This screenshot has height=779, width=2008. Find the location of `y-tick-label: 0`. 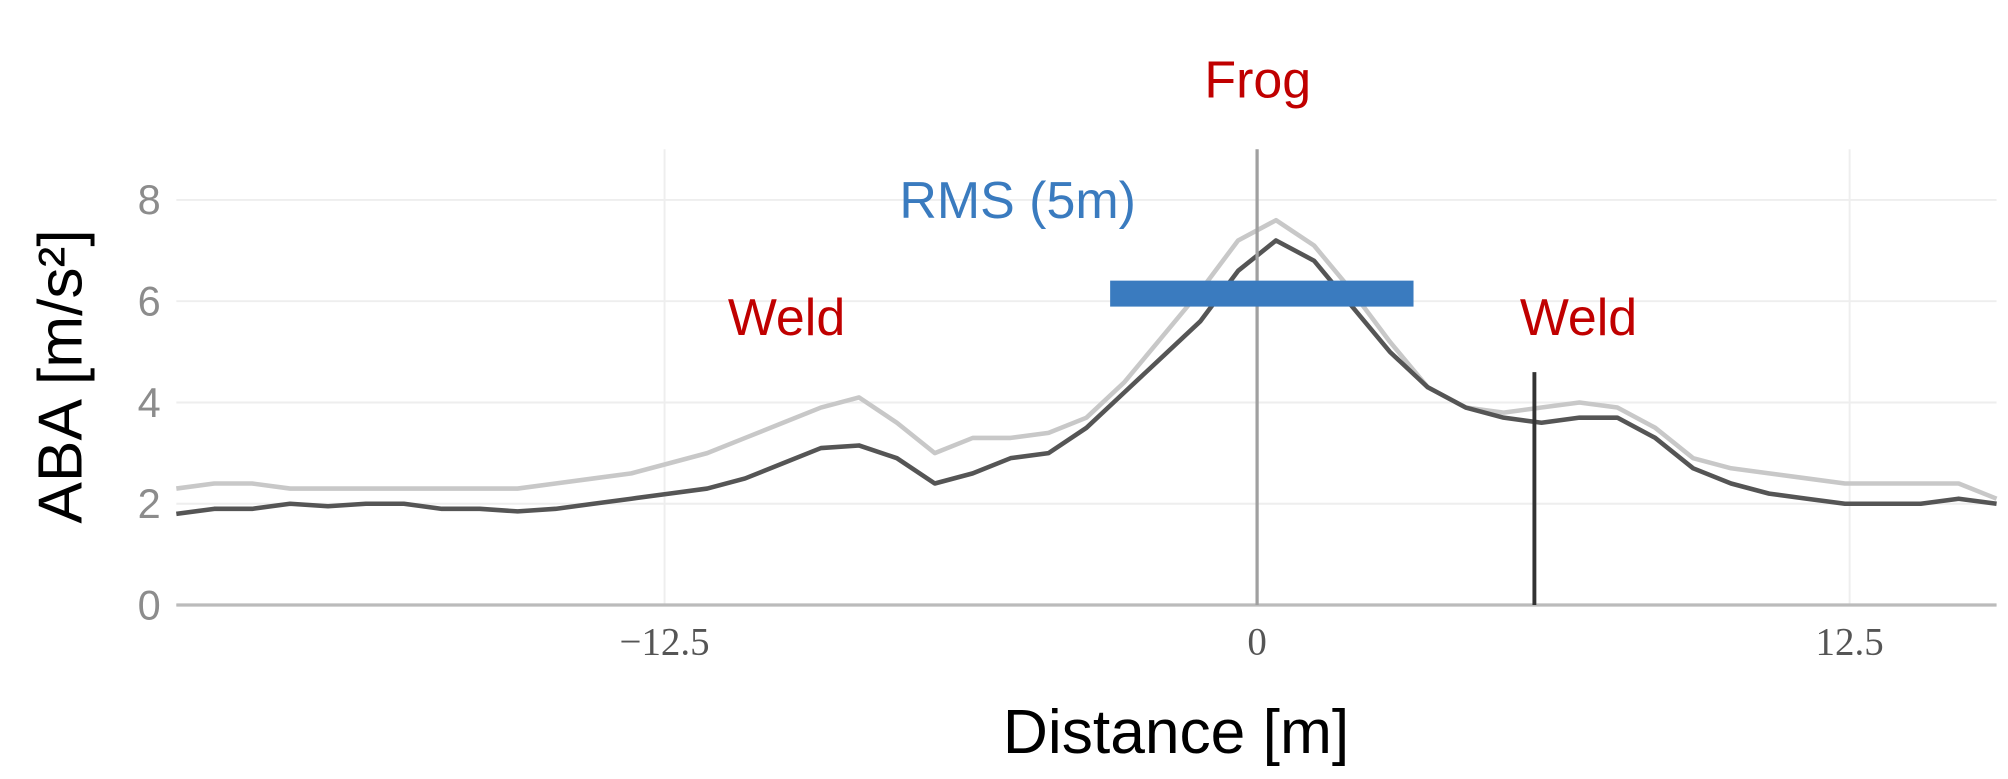

y-tick-label: 0 is located at coordinates (149, 604).